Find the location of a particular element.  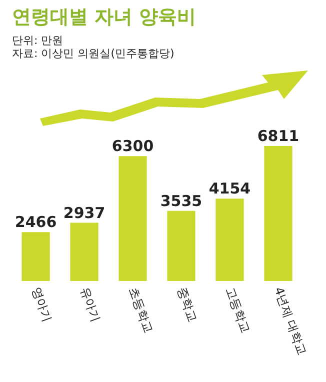

x-tick-label: 영아기 is located at coordinates (42, 304).